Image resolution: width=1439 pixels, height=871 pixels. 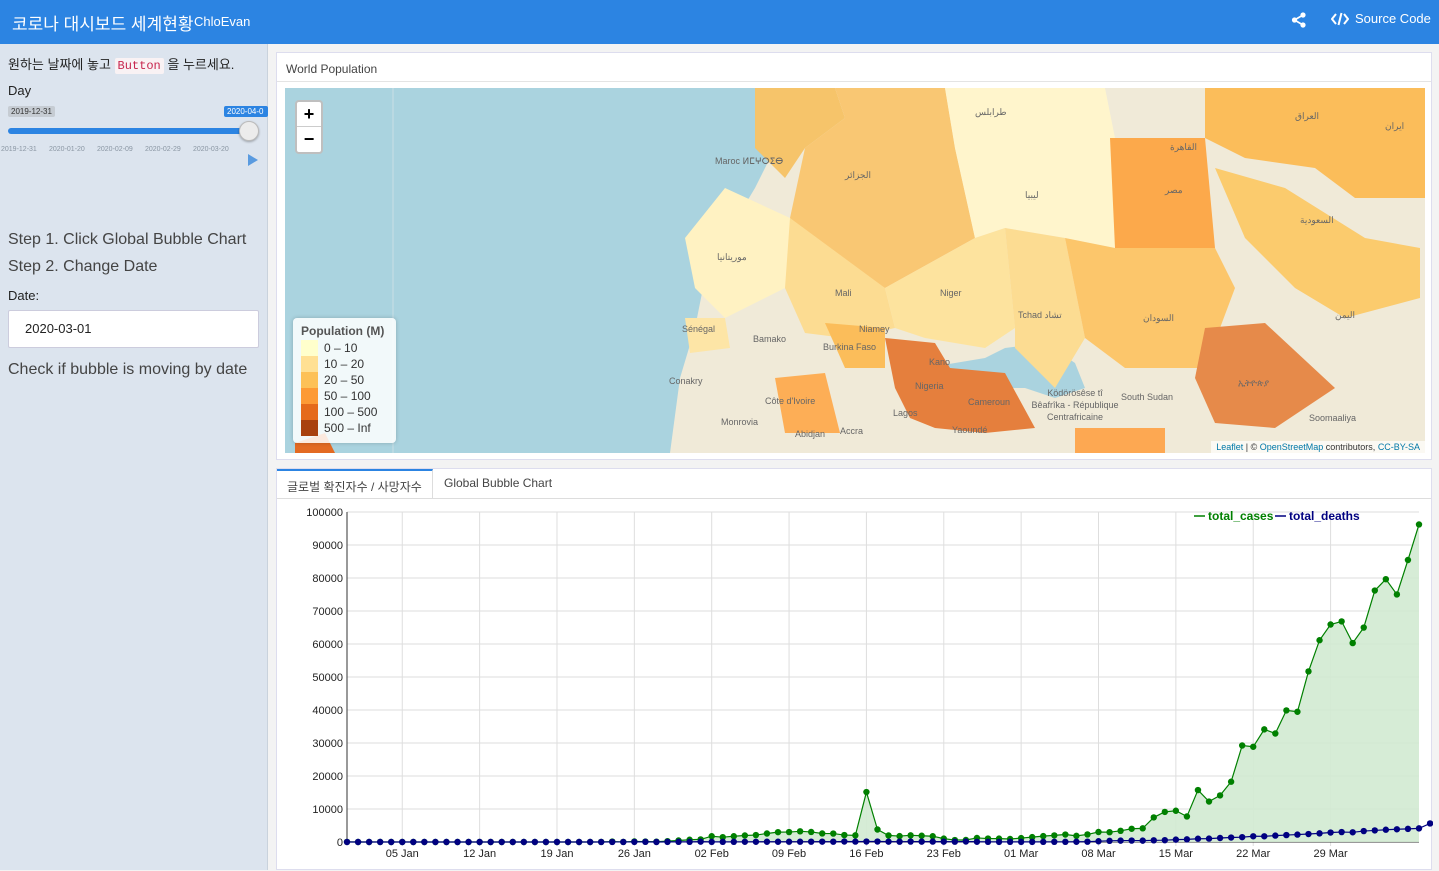 What do you see at coordinates (222, 21) in the screenshot?
I see `author-link: ChloEvan` at bounding box center [222, 21].